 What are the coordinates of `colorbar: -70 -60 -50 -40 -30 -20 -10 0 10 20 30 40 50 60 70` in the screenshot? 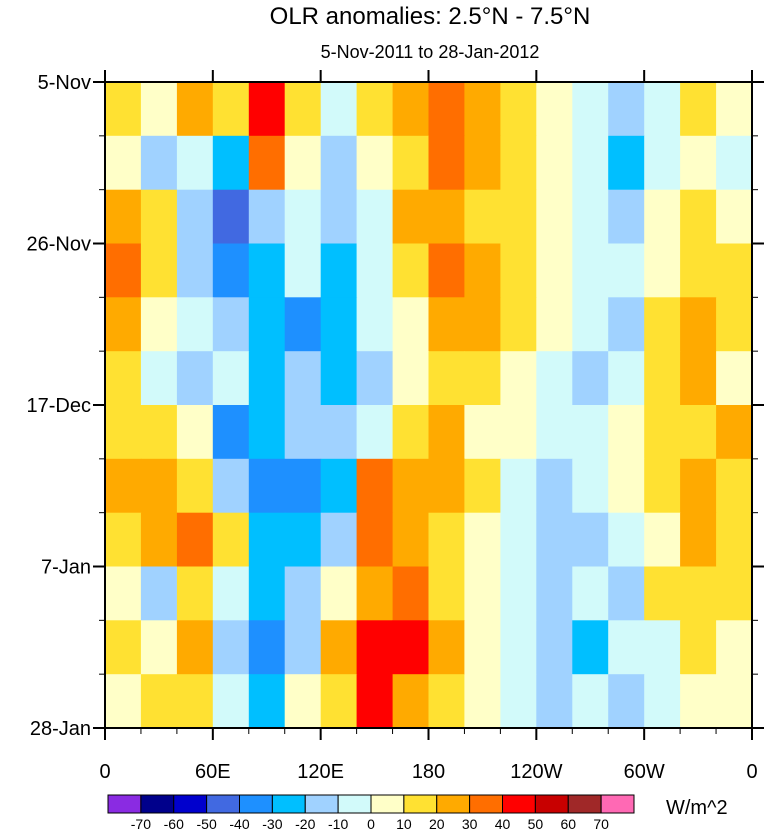 It's located at (371, 812).